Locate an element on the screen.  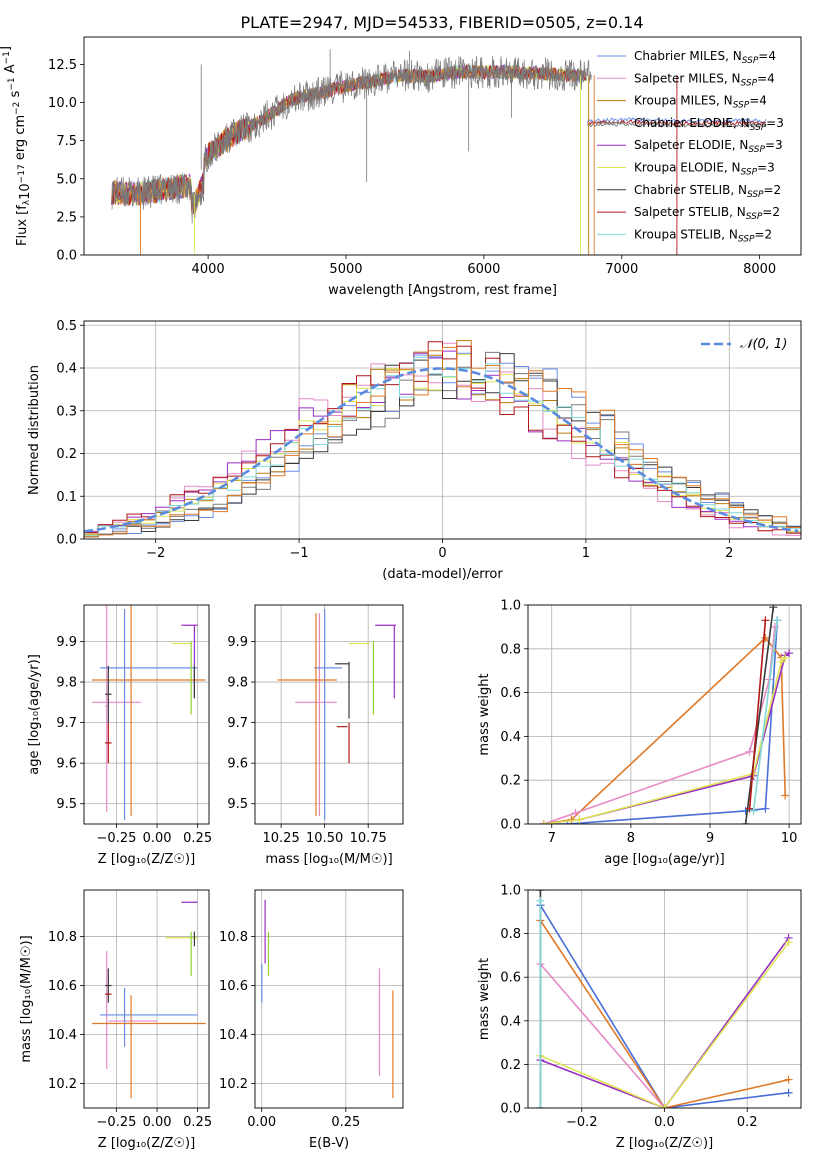
x-tick-label: 7000 is located at coordinates (621, 269).